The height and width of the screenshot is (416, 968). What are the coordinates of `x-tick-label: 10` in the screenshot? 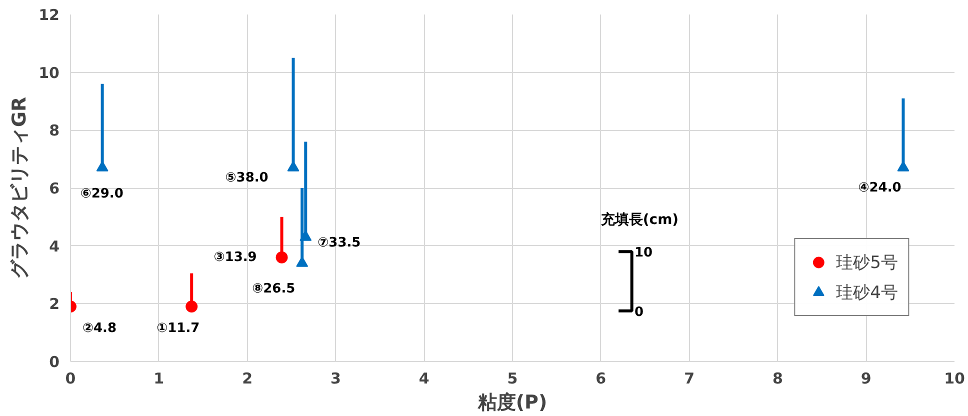 It's located at (954, 379).